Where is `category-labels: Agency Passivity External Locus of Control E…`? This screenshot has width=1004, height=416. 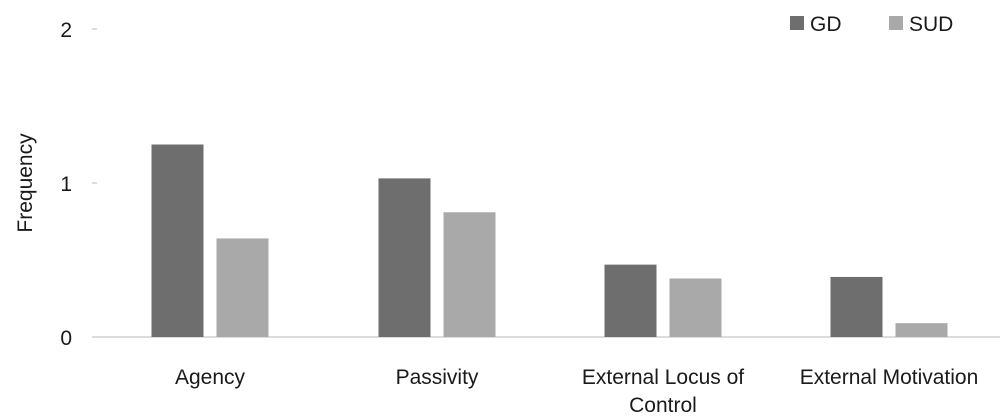 category-labels: Agency Passivity External Locus of Control E… is located at coordinates (576, 391).